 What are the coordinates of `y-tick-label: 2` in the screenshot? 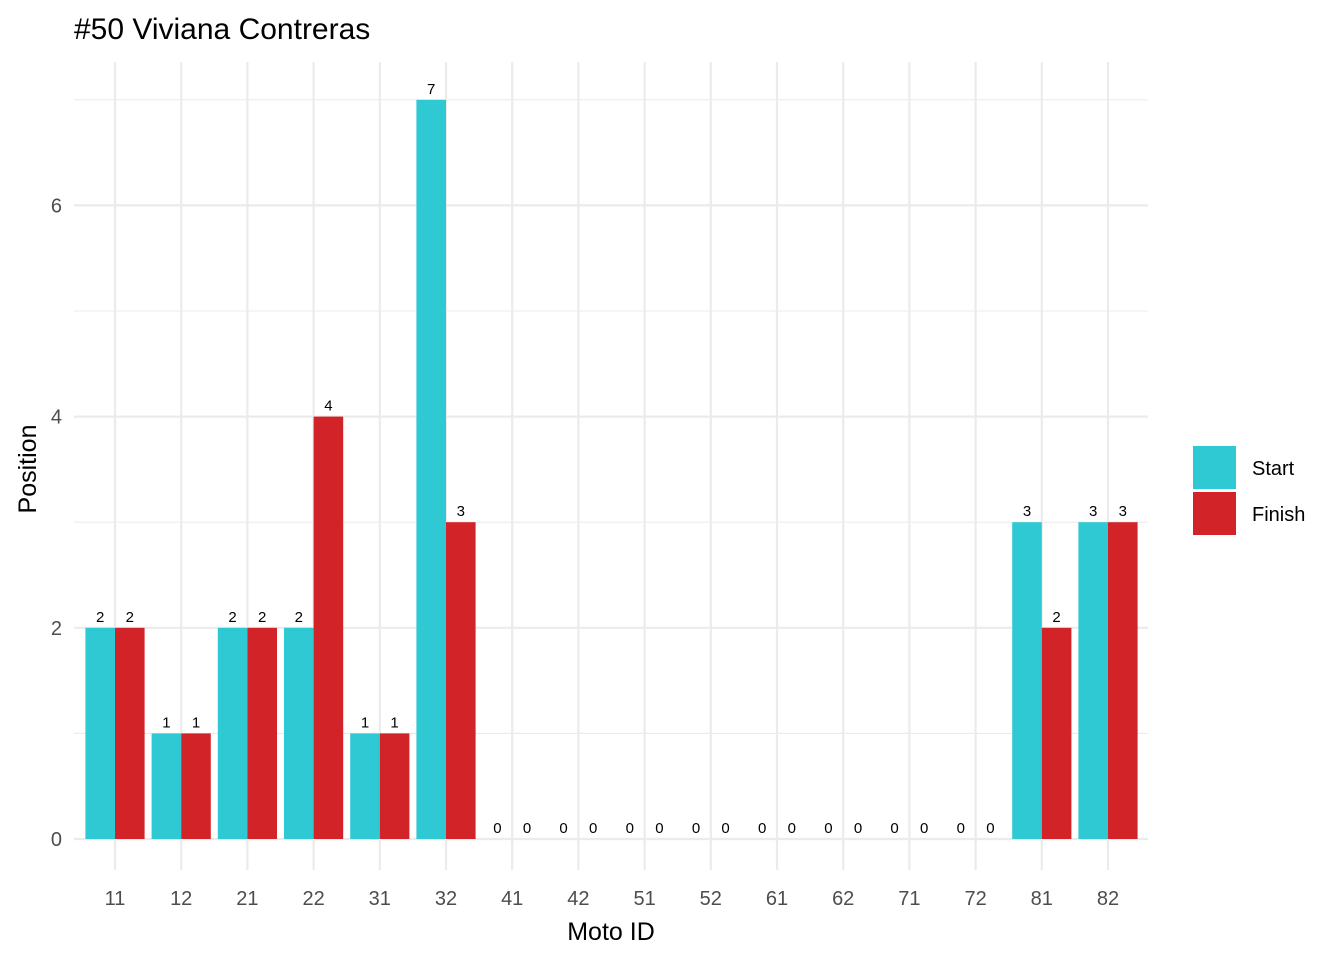 It's located at (56, 629).